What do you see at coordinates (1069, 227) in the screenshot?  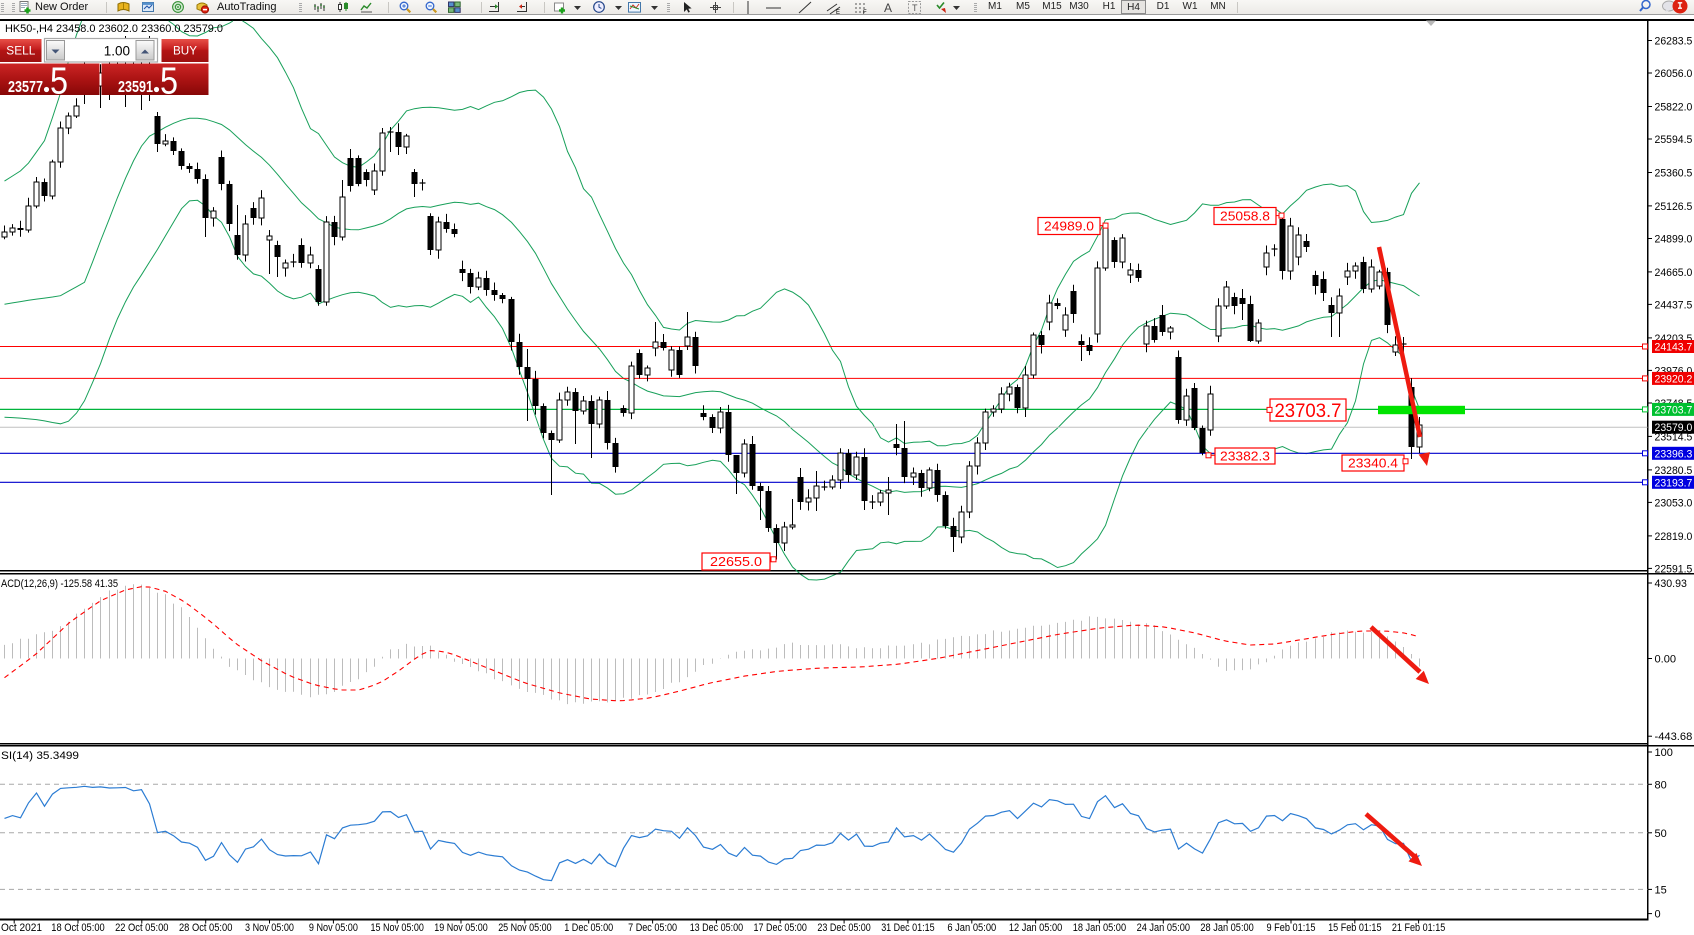 I see `svg-text: 24989.0` at bounding box center [1069, 227].